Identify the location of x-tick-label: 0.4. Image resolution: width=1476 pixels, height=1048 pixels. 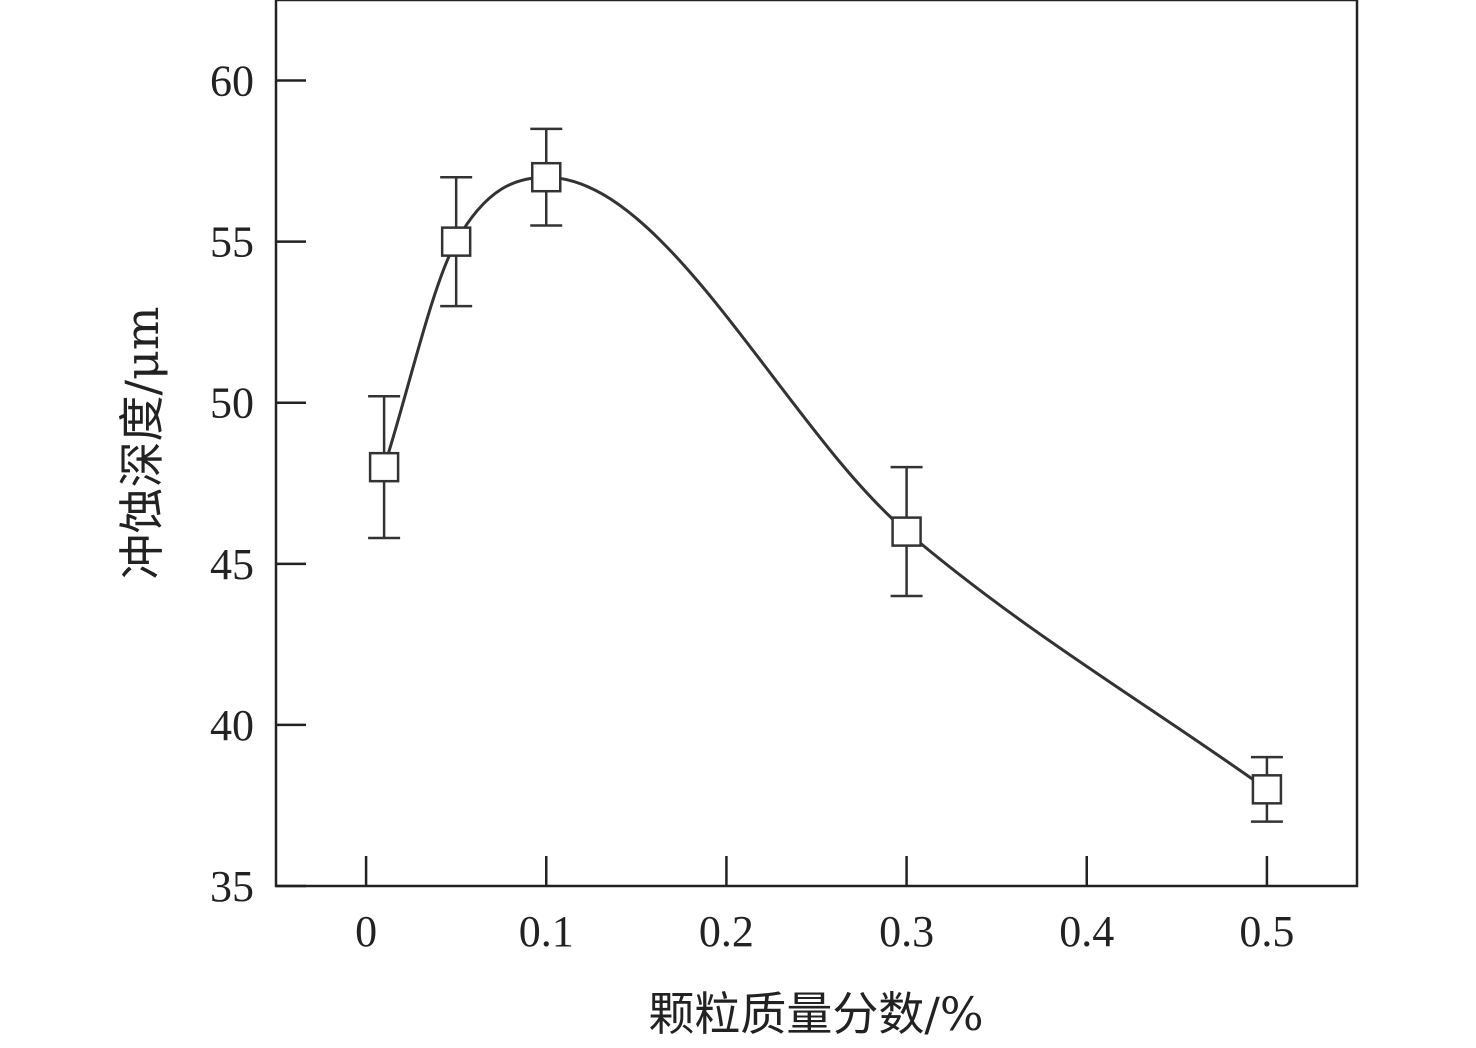
(1086, 931).